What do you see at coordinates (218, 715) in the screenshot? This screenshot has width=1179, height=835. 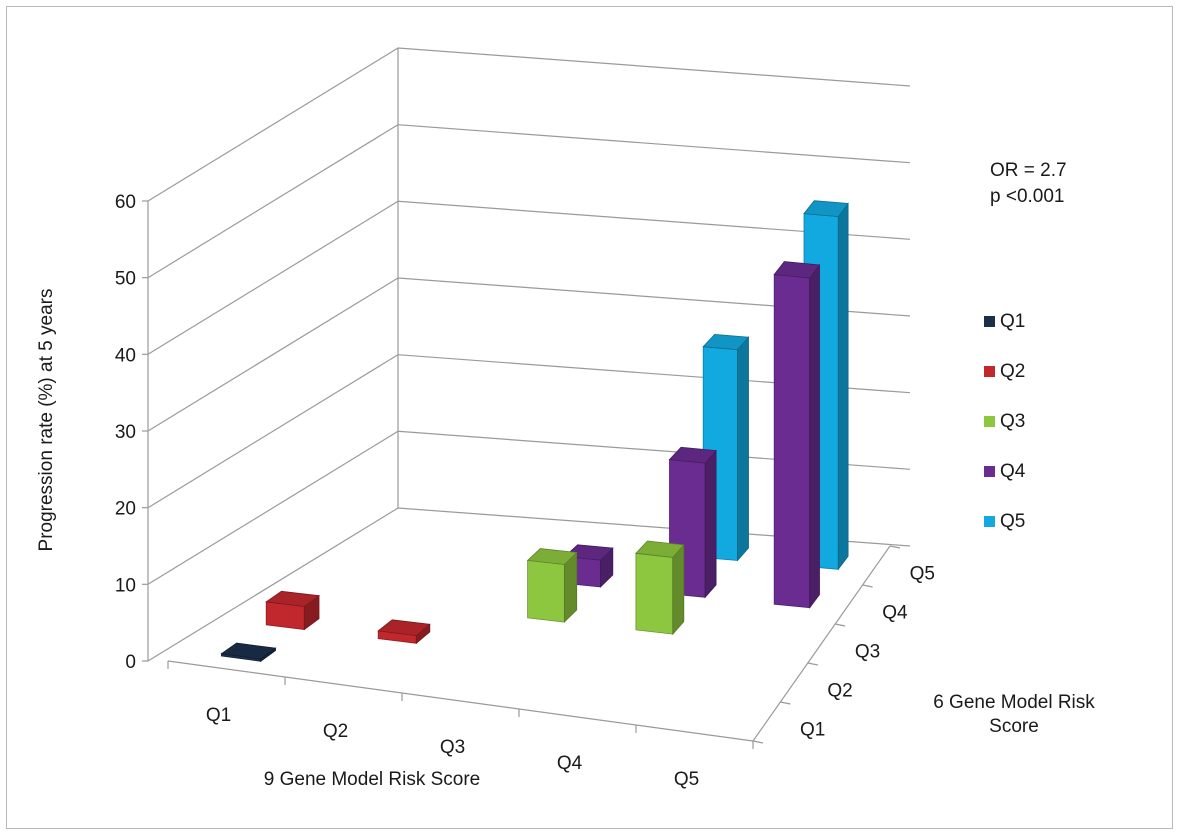 I see `x-tick-label: Q1` at bounding box center [218, 715].